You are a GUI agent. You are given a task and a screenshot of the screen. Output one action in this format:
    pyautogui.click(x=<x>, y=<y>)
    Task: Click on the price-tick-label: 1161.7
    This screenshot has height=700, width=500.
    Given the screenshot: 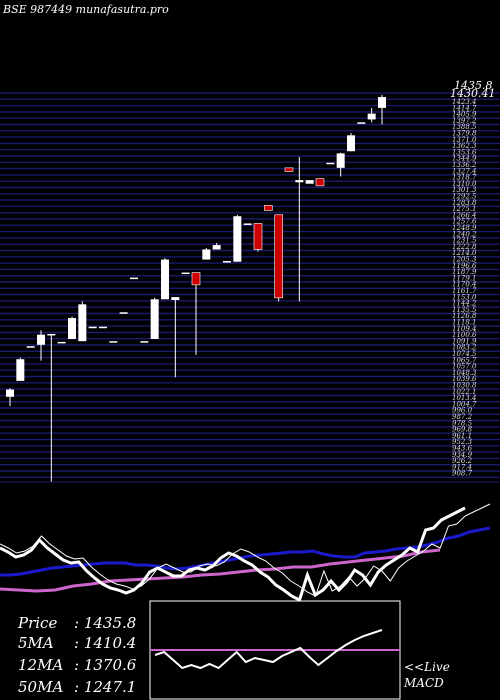 What is the action you would take?
    pyautogui.click(x=464, y=291)
    